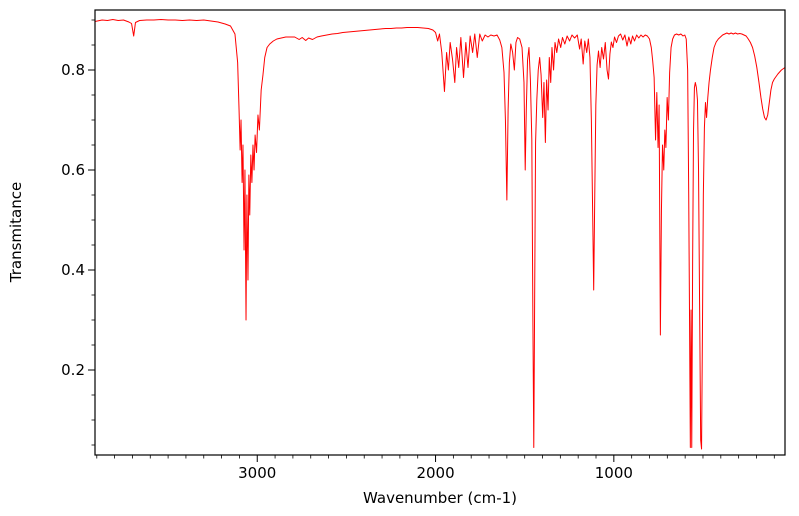 The height and width of the screenshot is (516, 799). What do you see at coordinates (435, 473) in the screenshot?
I see `x-tick-label: 2000` at bounding box center [435, 473].